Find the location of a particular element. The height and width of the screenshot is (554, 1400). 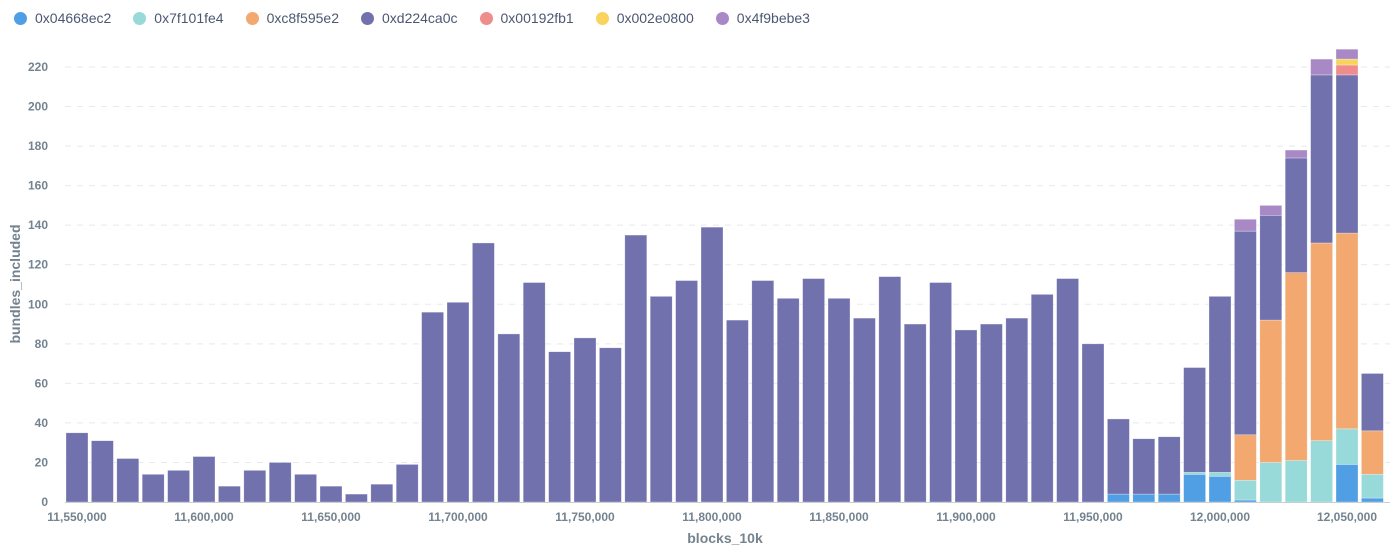

x-tick-label: 11,650,000 is located at coordinates (331, 517).